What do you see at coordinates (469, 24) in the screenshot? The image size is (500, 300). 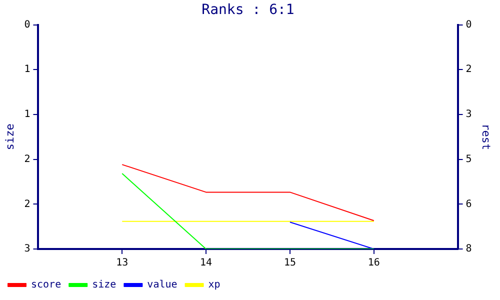 I see `y2-tick-label: 0` at bounding box center [469, 24].